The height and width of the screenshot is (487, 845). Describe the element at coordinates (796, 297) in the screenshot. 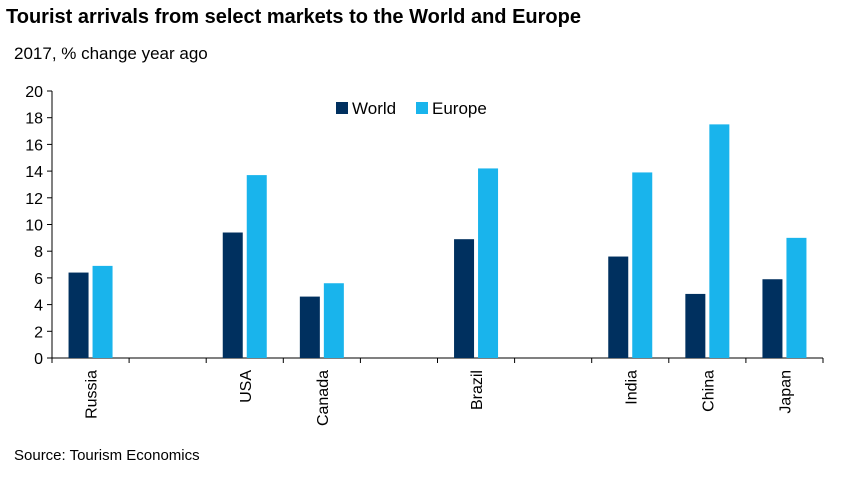

I see `bar-europe-japan` at that location.